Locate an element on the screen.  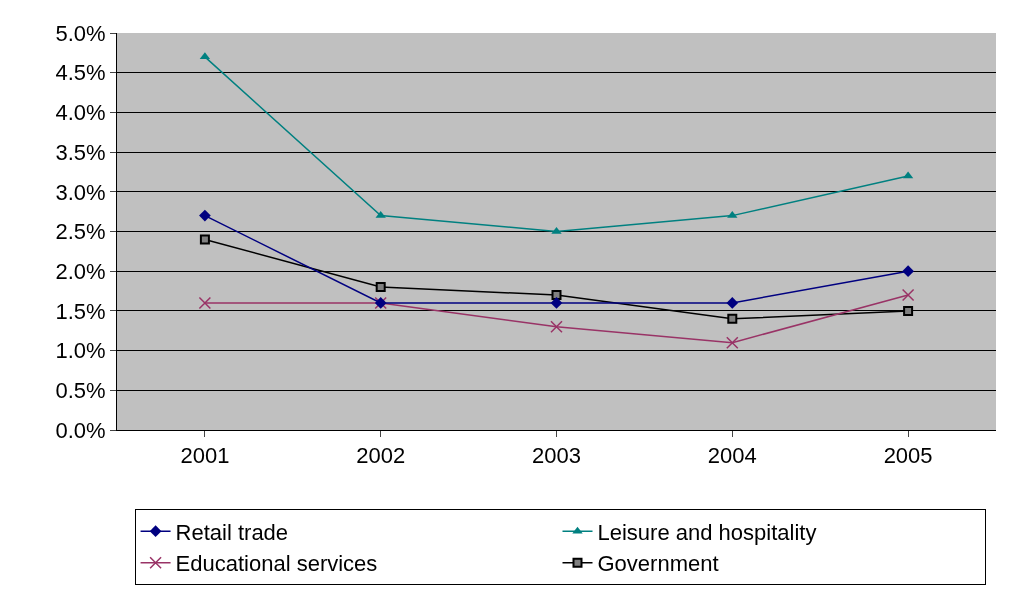
y-tick-label: 1.0% is located at coordinates (80, 351).